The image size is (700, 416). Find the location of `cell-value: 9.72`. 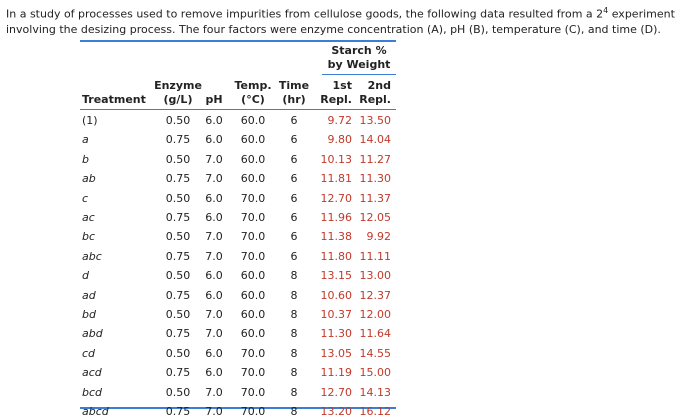

cell-value: 9.72 is located at coordinates (340, 120).